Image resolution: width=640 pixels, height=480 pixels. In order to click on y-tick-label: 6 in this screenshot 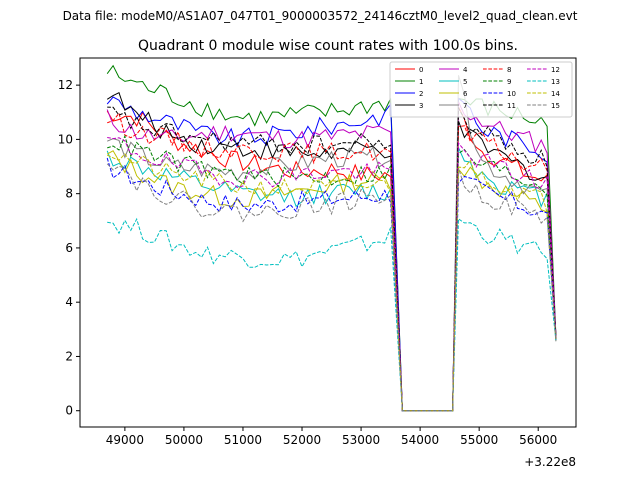, I will do `click(69, 248)`.